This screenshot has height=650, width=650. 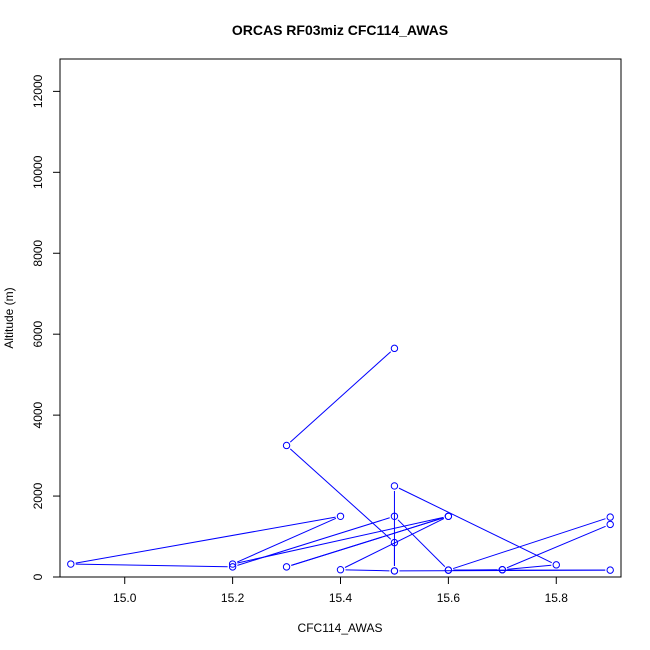 I want to click on x-axis-label: CFC114_AWAS, so click(x=340, y=628).